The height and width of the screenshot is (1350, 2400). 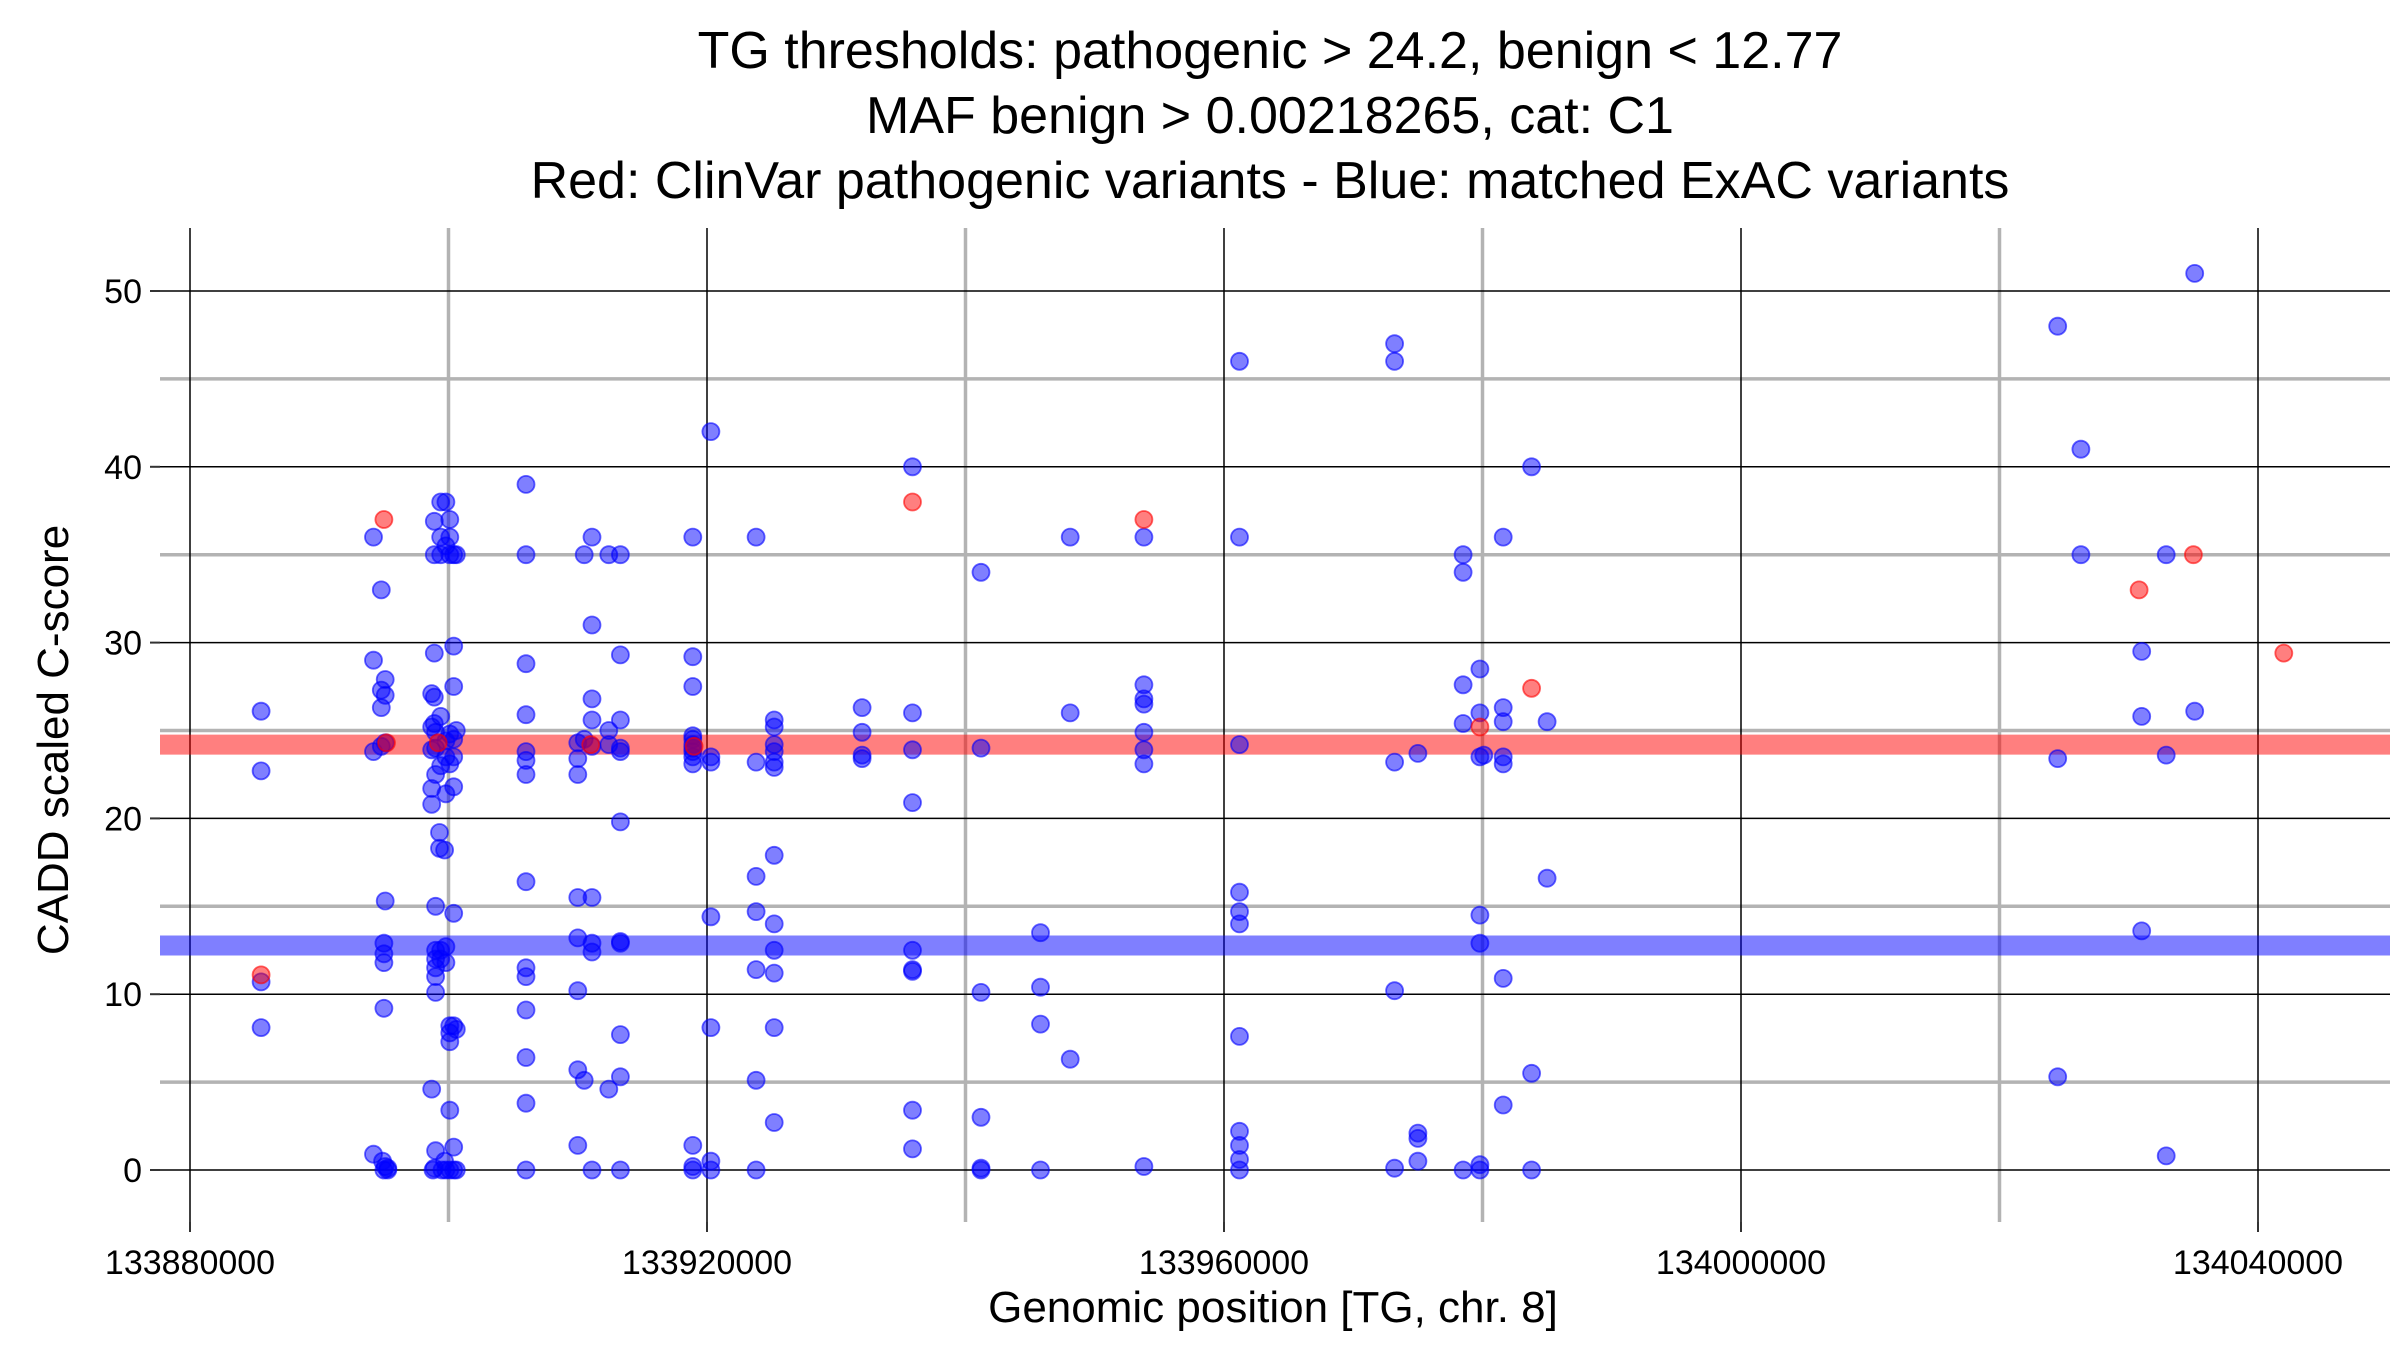 I want to click on y-tick-label-1: 10, so click(x=123, y=995).